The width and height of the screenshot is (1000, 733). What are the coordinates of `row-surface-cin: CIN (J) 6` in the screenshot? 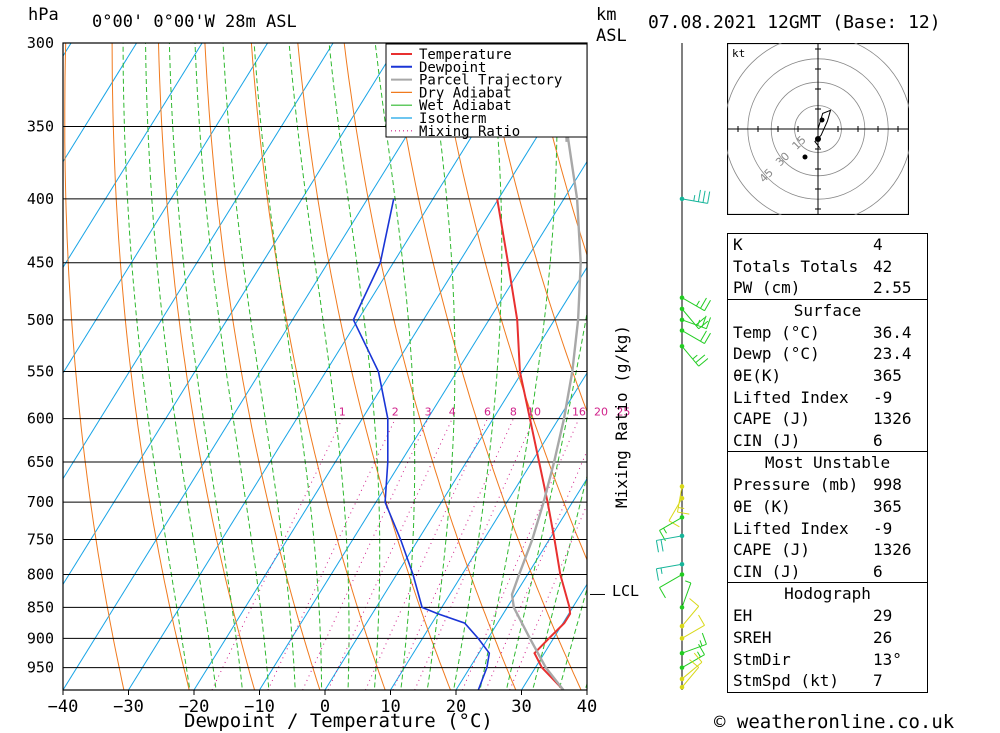 It's located at (827, 441).